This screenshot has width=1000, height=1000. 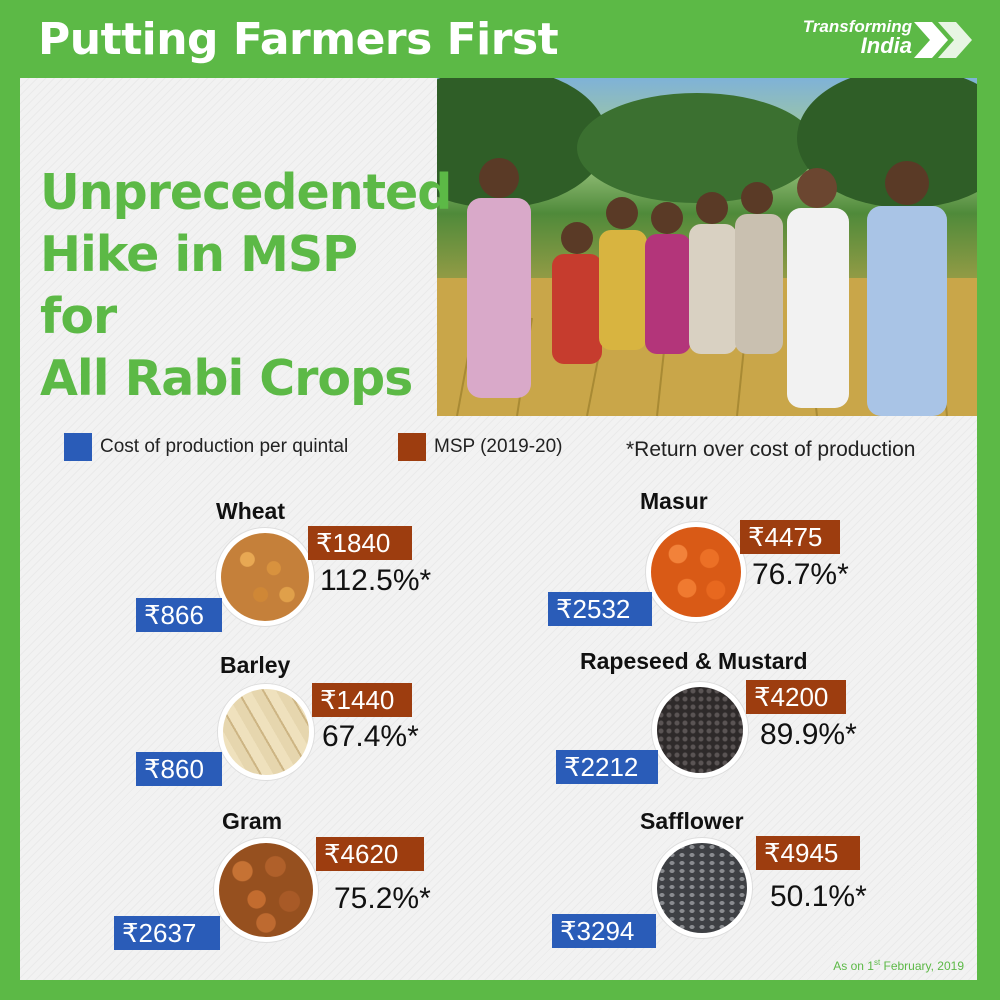 What do you see at coordinates (607, 767) in the screenshot?
I see `cost-rapeseed-mustard: ₹2212` at bounding box center [607, 767].